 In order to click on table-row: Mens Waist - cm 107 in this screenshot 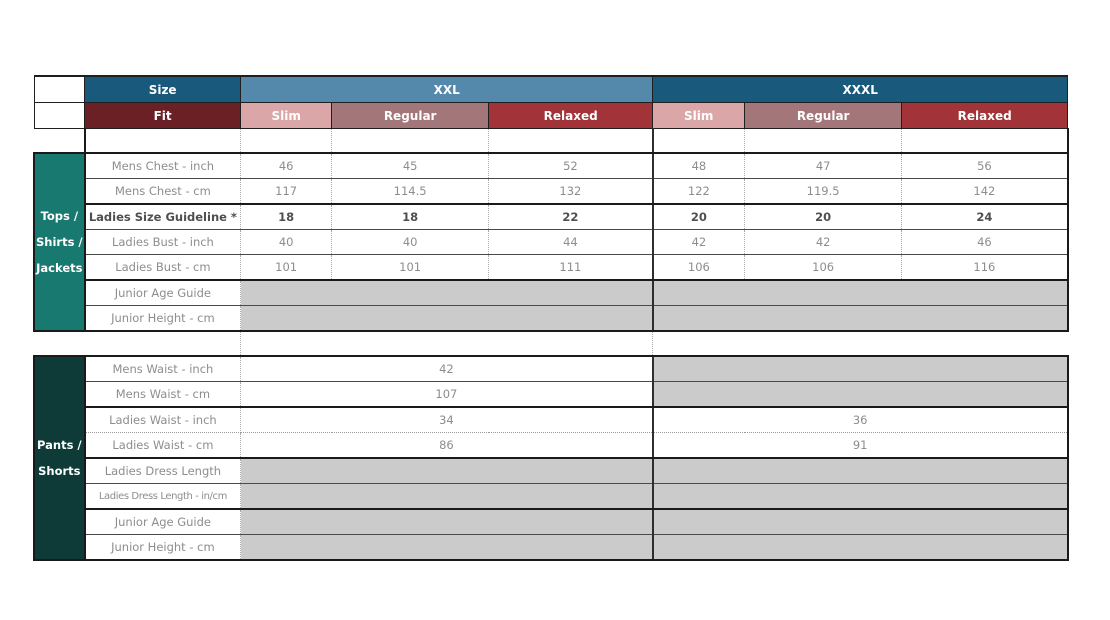, I will do `click(551, 394)`.